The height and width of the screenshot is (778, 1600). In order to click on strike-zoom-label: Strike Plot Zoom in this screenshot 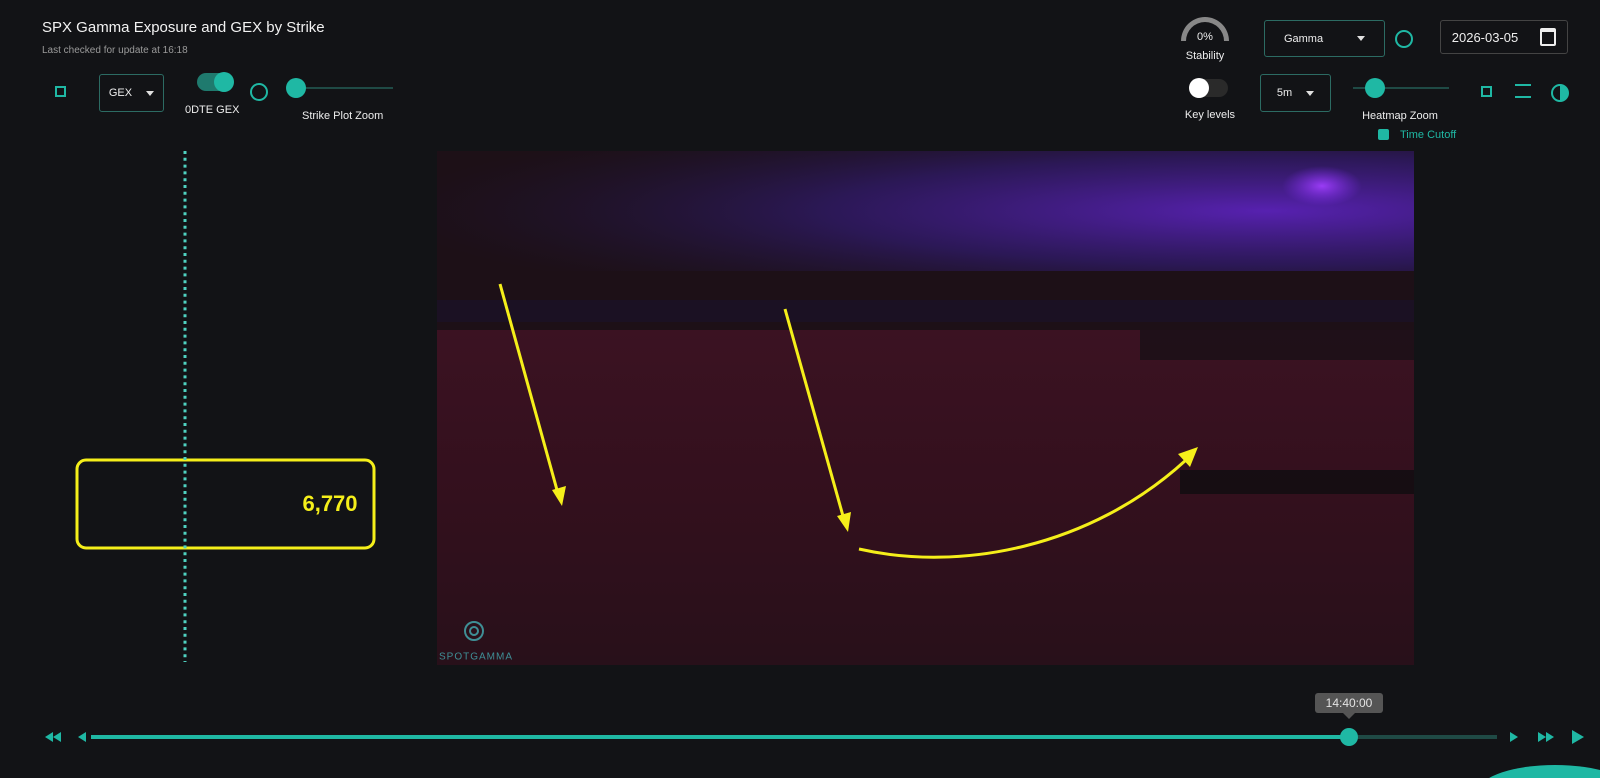, I will do `click(343, 116)`.